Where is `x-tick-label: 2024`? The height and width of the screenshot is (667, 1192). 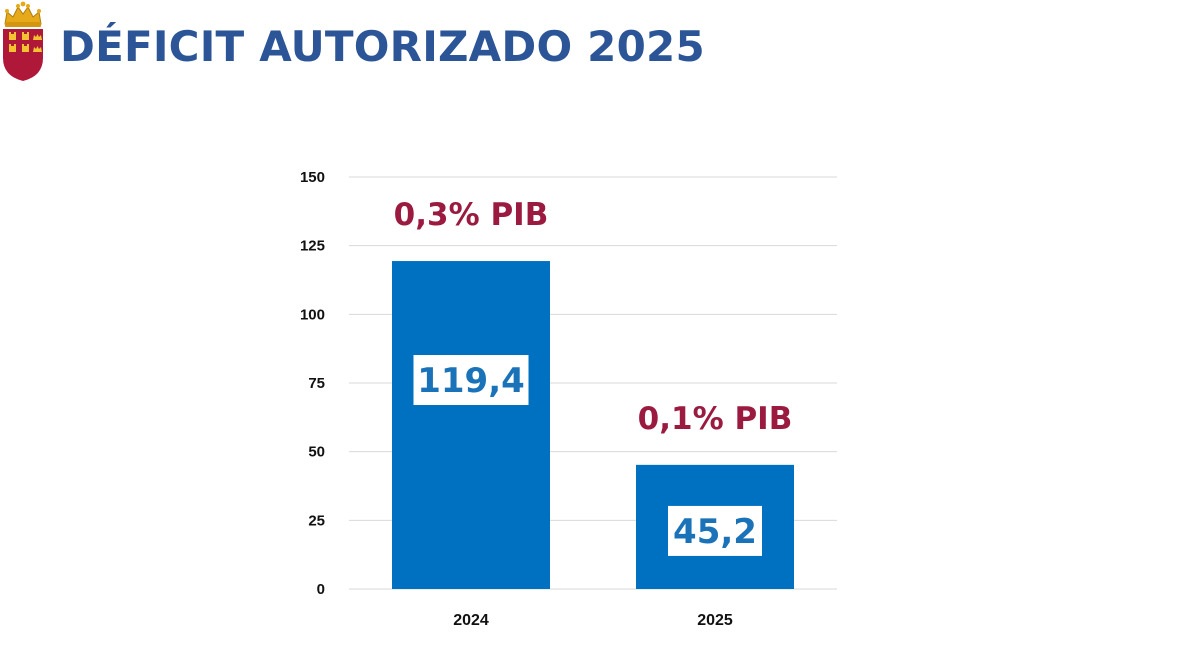
x-tick-label: 2024 is located at coordinates (471, 620).